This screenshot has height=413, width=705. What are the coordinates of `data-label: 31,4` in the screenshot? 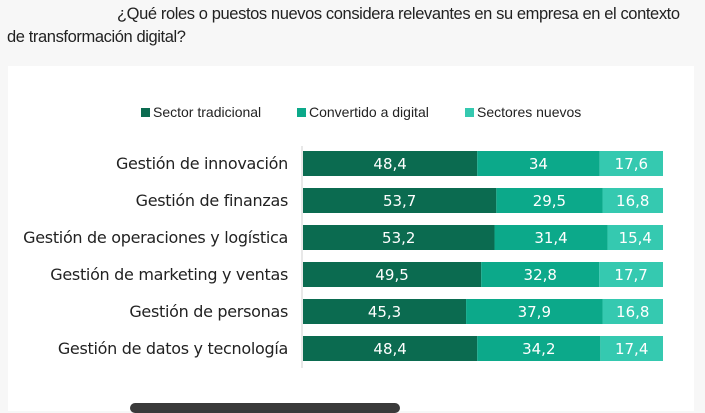 It's located at (550, 238).